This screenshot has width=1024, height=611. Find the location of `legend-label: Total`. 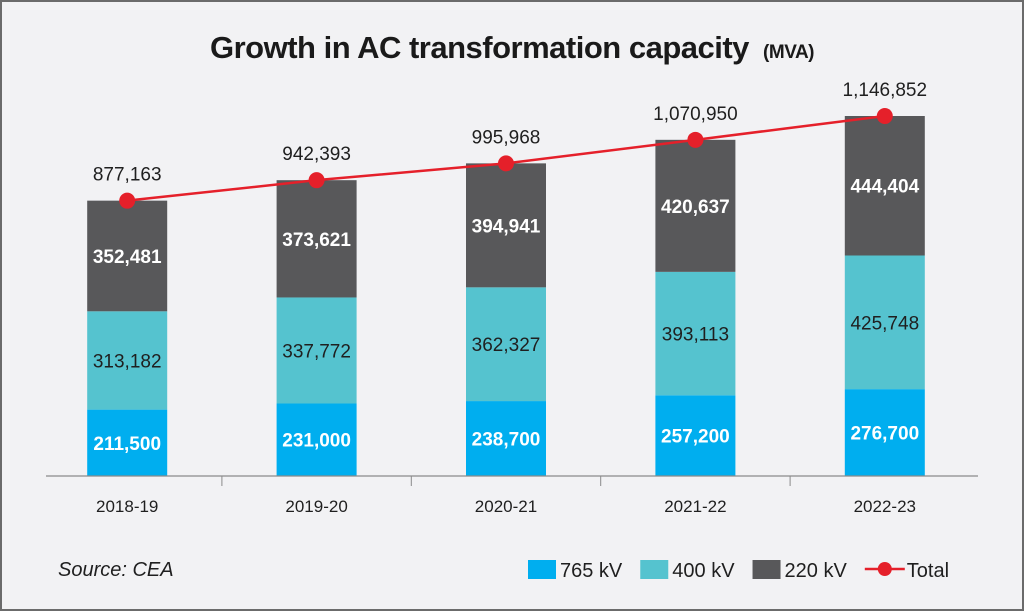

legend-label: Total is located at coordinates (928, 571).